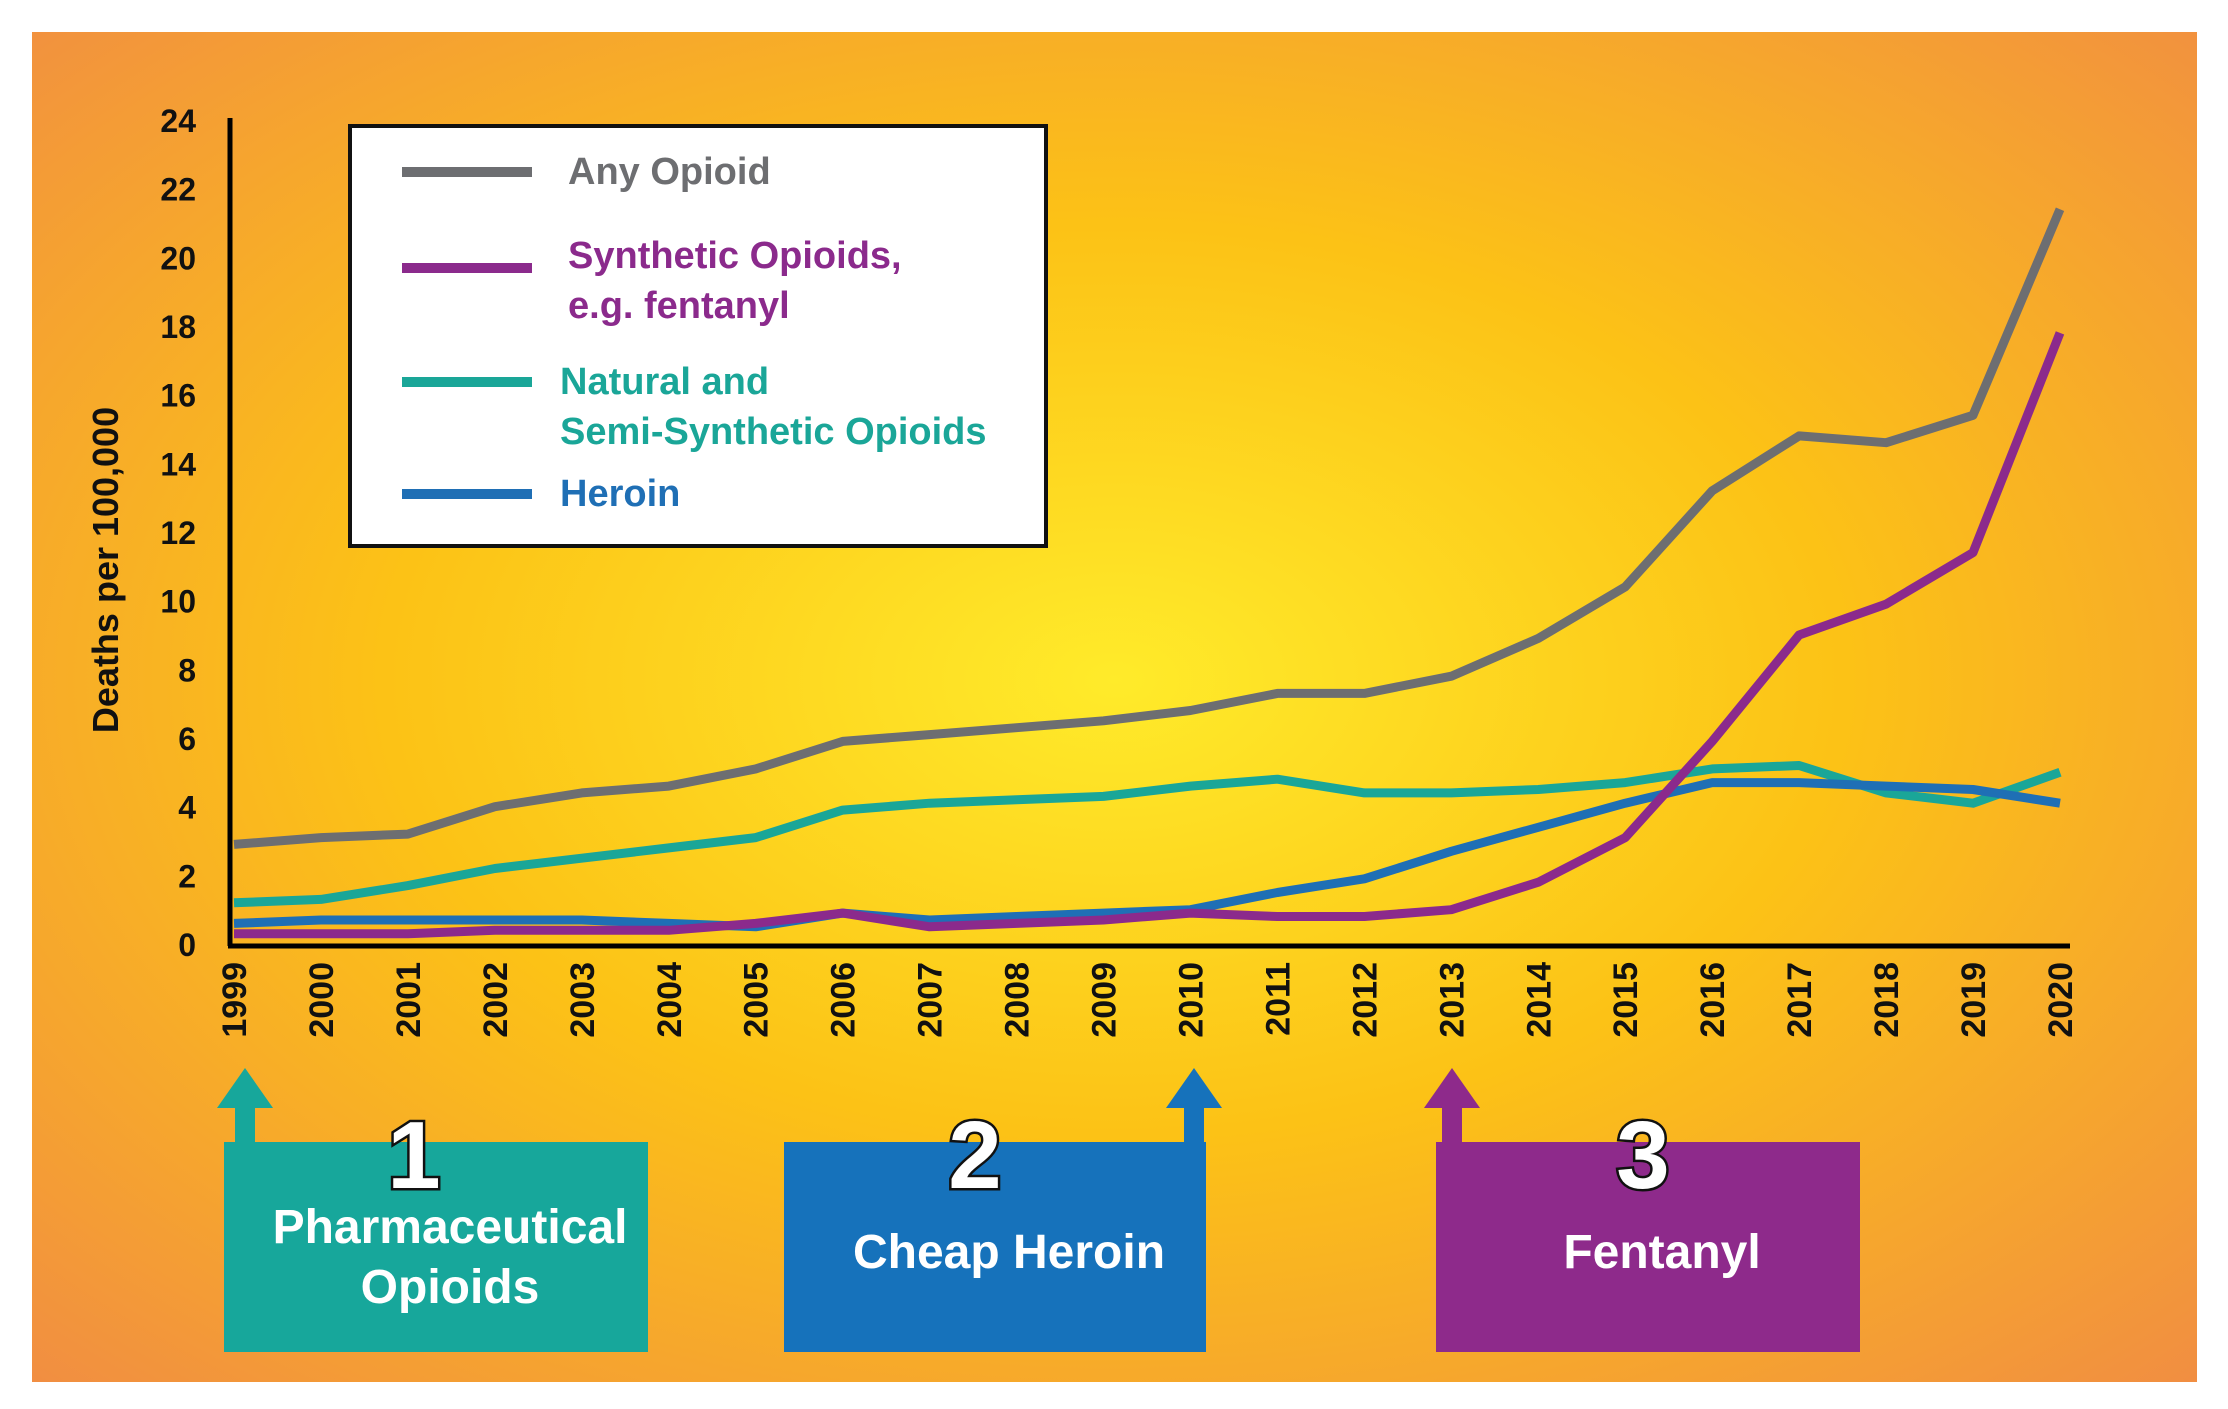 Image resolution: width=2228 pixels, height=1409 pixels. I want to click on x-tick-label: 2004, so click(670, 1000).